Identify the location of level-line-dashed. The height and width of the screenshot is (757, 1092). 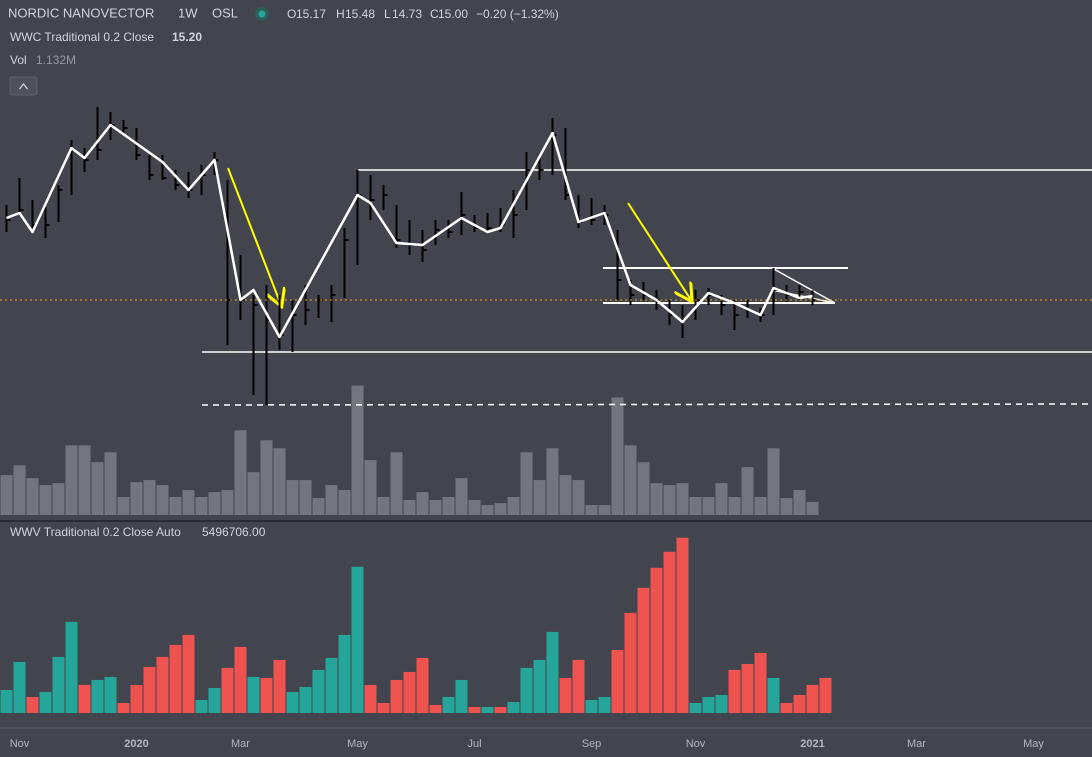
(646, 404).